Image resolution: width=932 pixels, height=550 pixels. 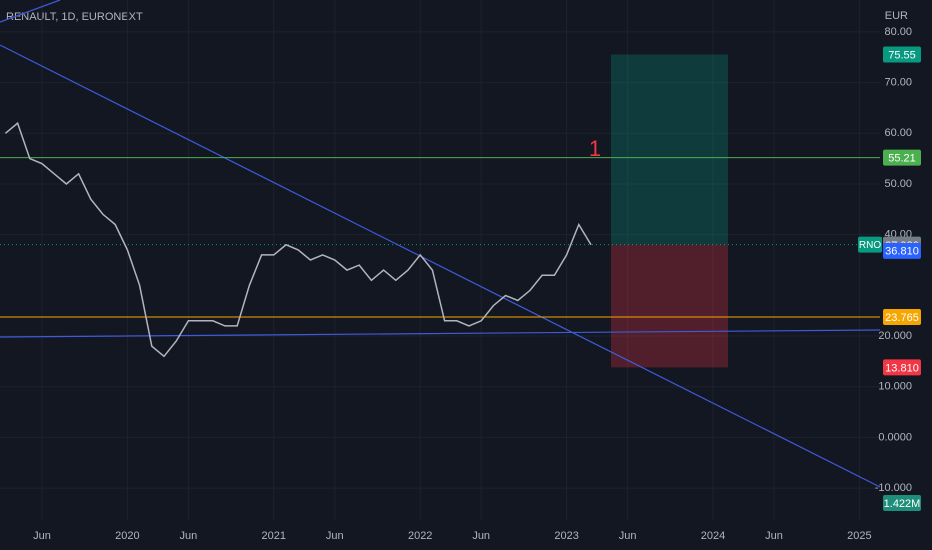 What do you see at coordinates (895, 437) in the screenshot?
I see `y-tick-label: 0.0000` at bounding box center [895, 437].